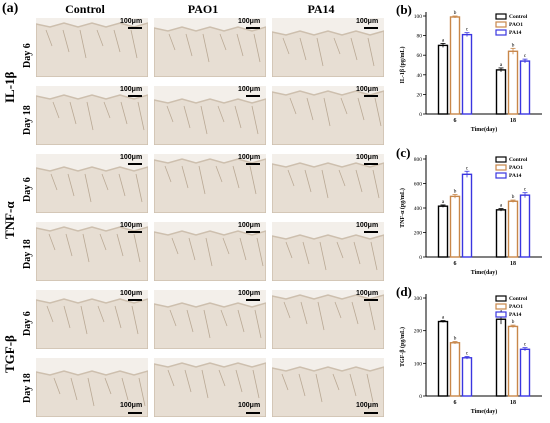 The width and height of the screenshot is (550, 423). I want to click on micrograph-pao1-row1: 100μm, so click(210, 47).